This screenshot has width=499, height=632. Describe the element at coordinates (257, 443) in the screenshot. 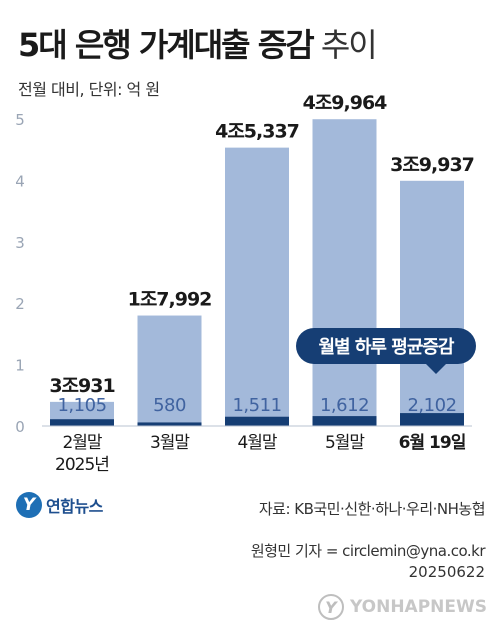

I see `category-label: 4월말` at that location.